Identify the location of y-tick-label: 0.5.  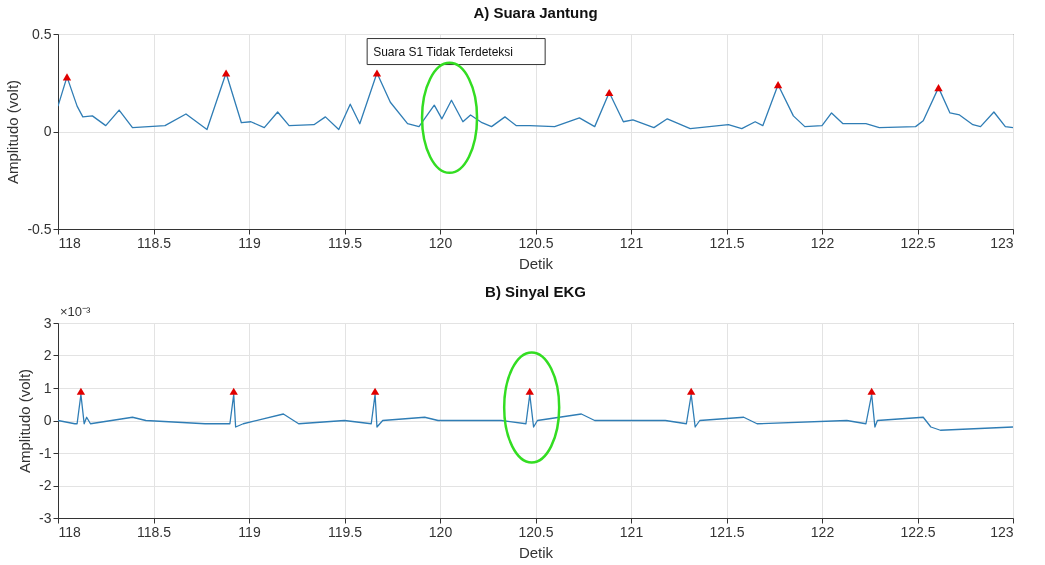
(42, 33).